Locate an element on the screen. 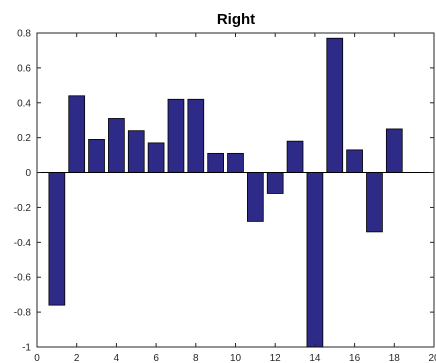 This screenshot has height=363, width=436. y-tick-label: 0.6 is located at coordinates (24, 68).